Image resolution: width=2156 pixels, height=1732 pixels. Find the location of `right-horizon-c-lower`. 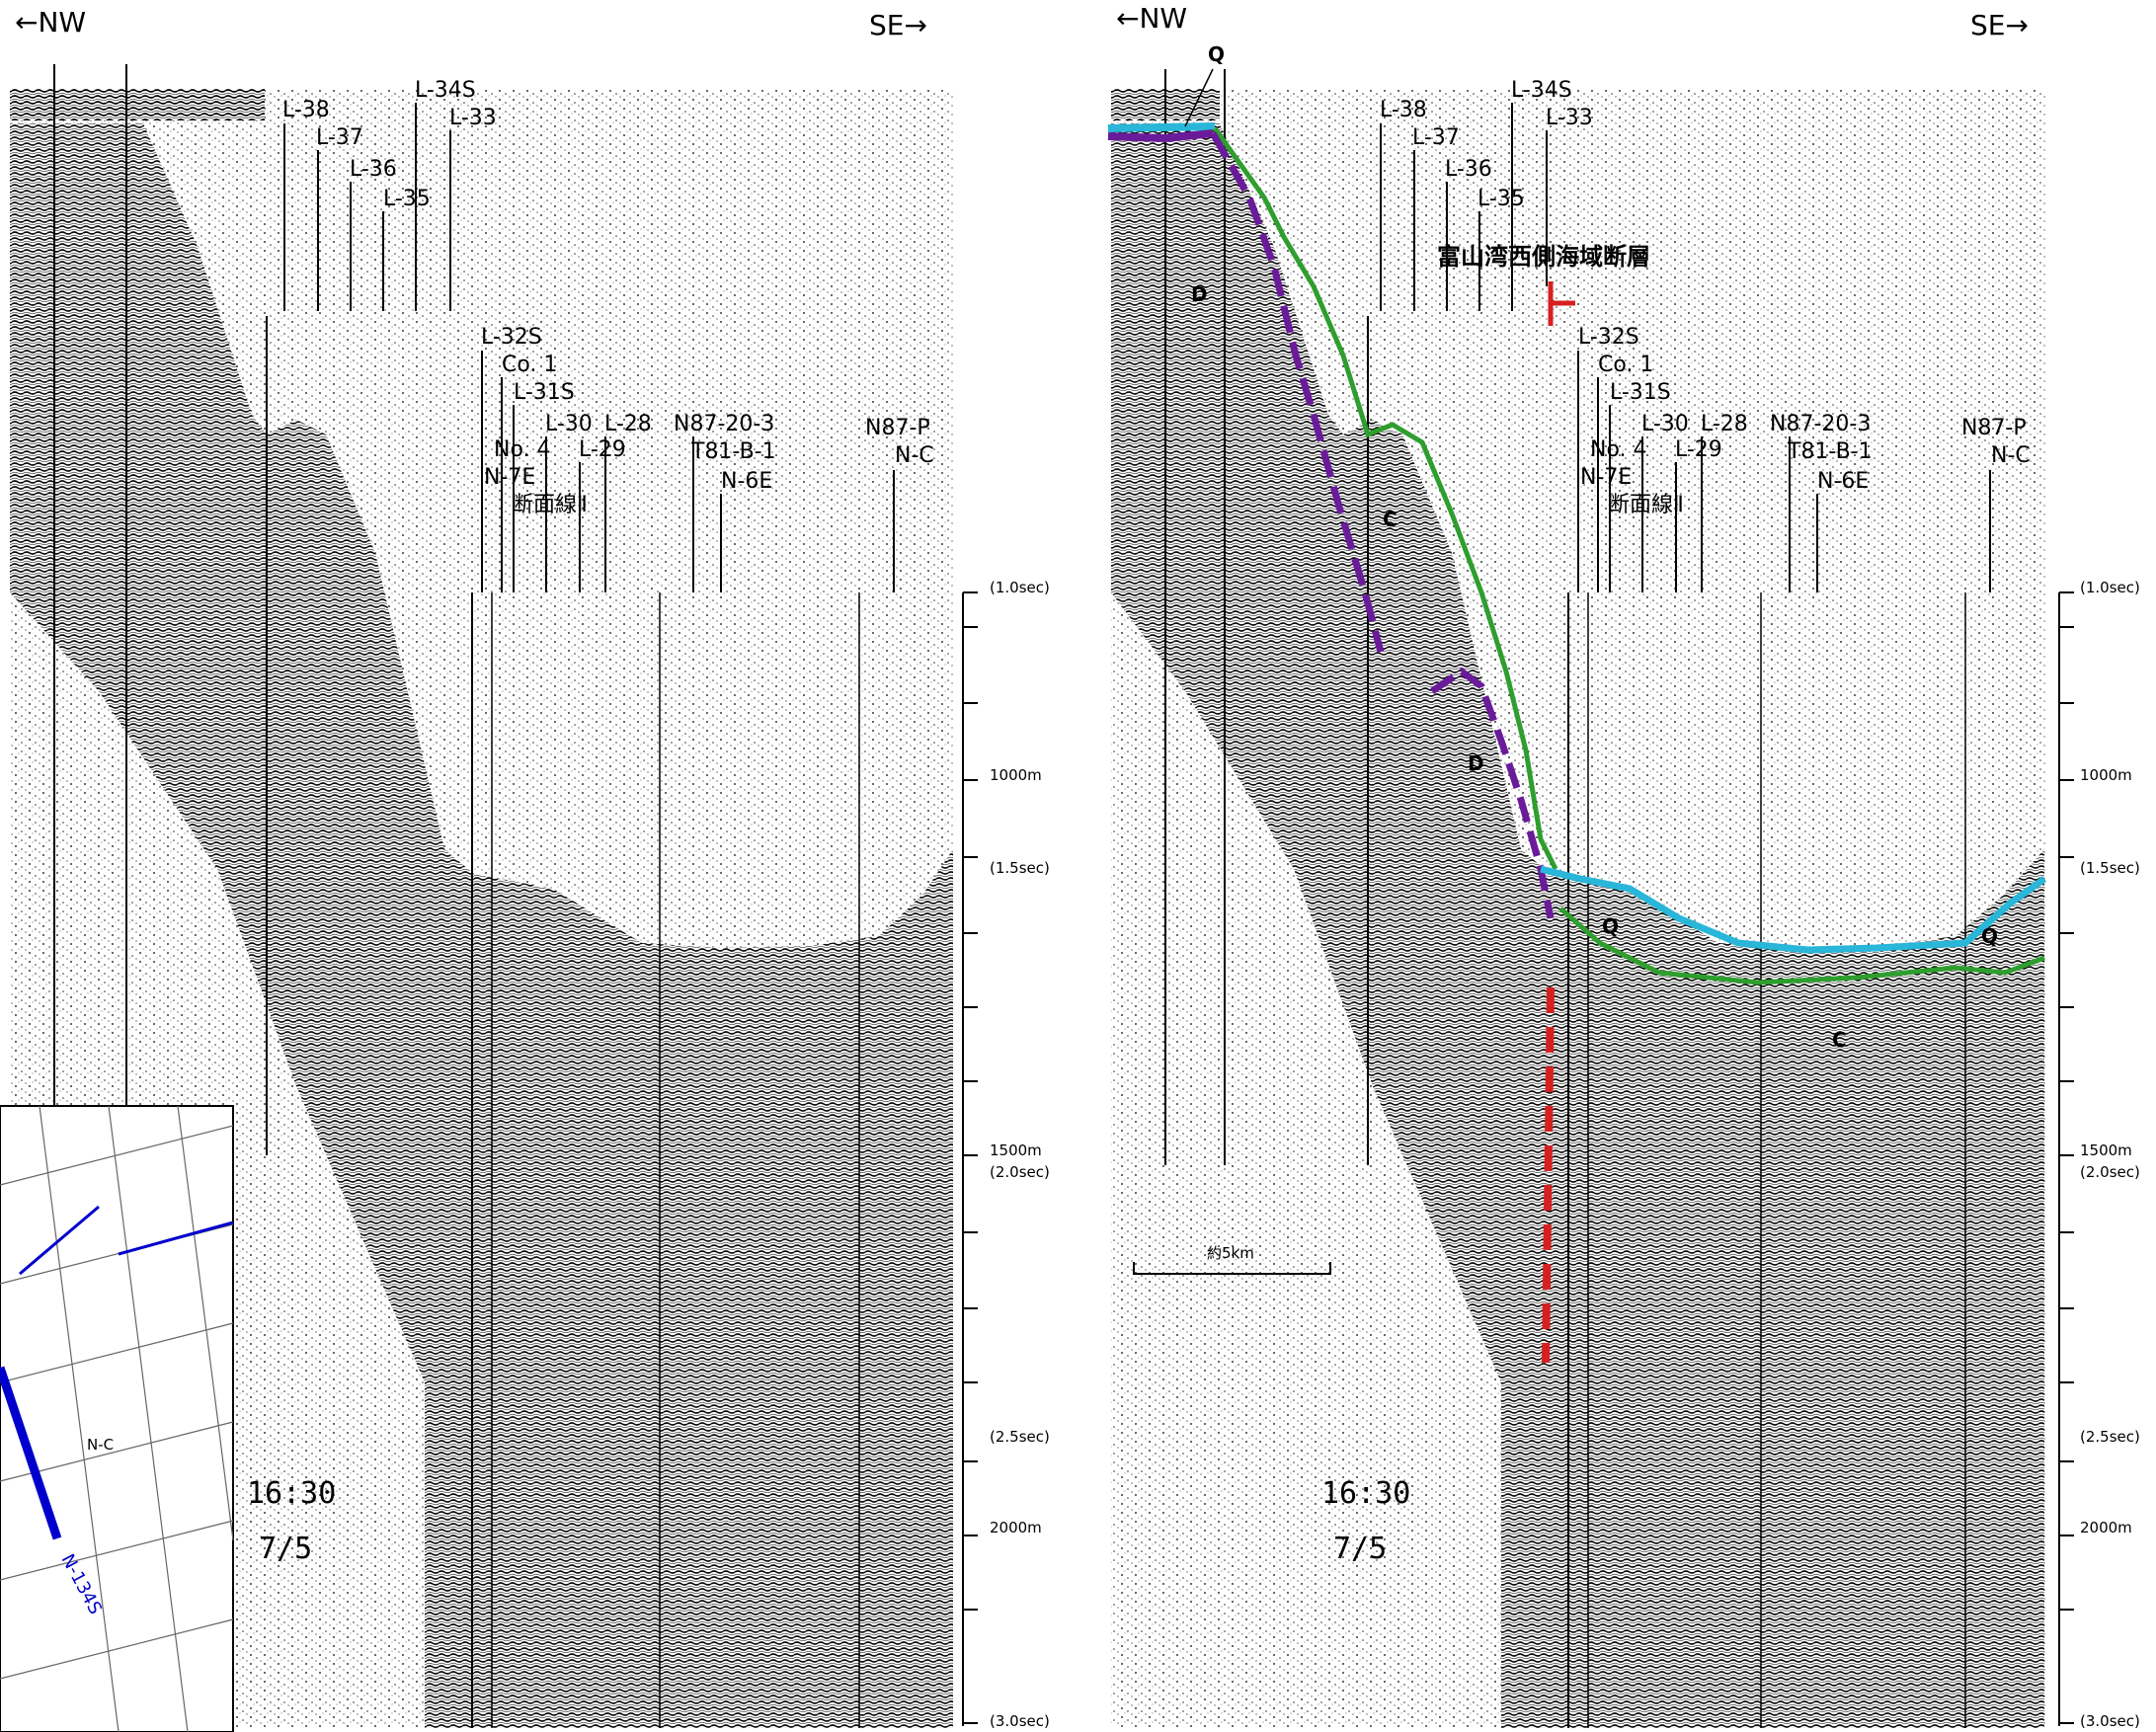

right-horizon-c-lower is located at coordinates (1802, 946).